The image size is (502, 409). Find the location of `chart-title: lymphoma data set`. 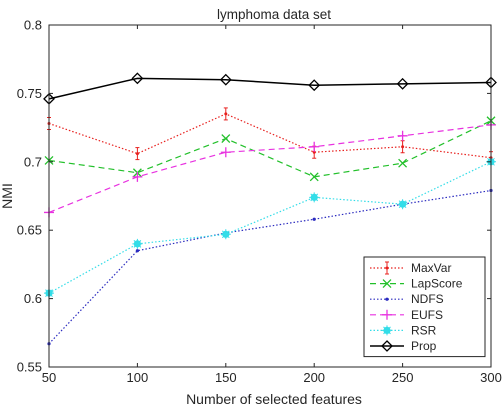

chart-title: lymphoma data set is located at coordinates (274, 14).